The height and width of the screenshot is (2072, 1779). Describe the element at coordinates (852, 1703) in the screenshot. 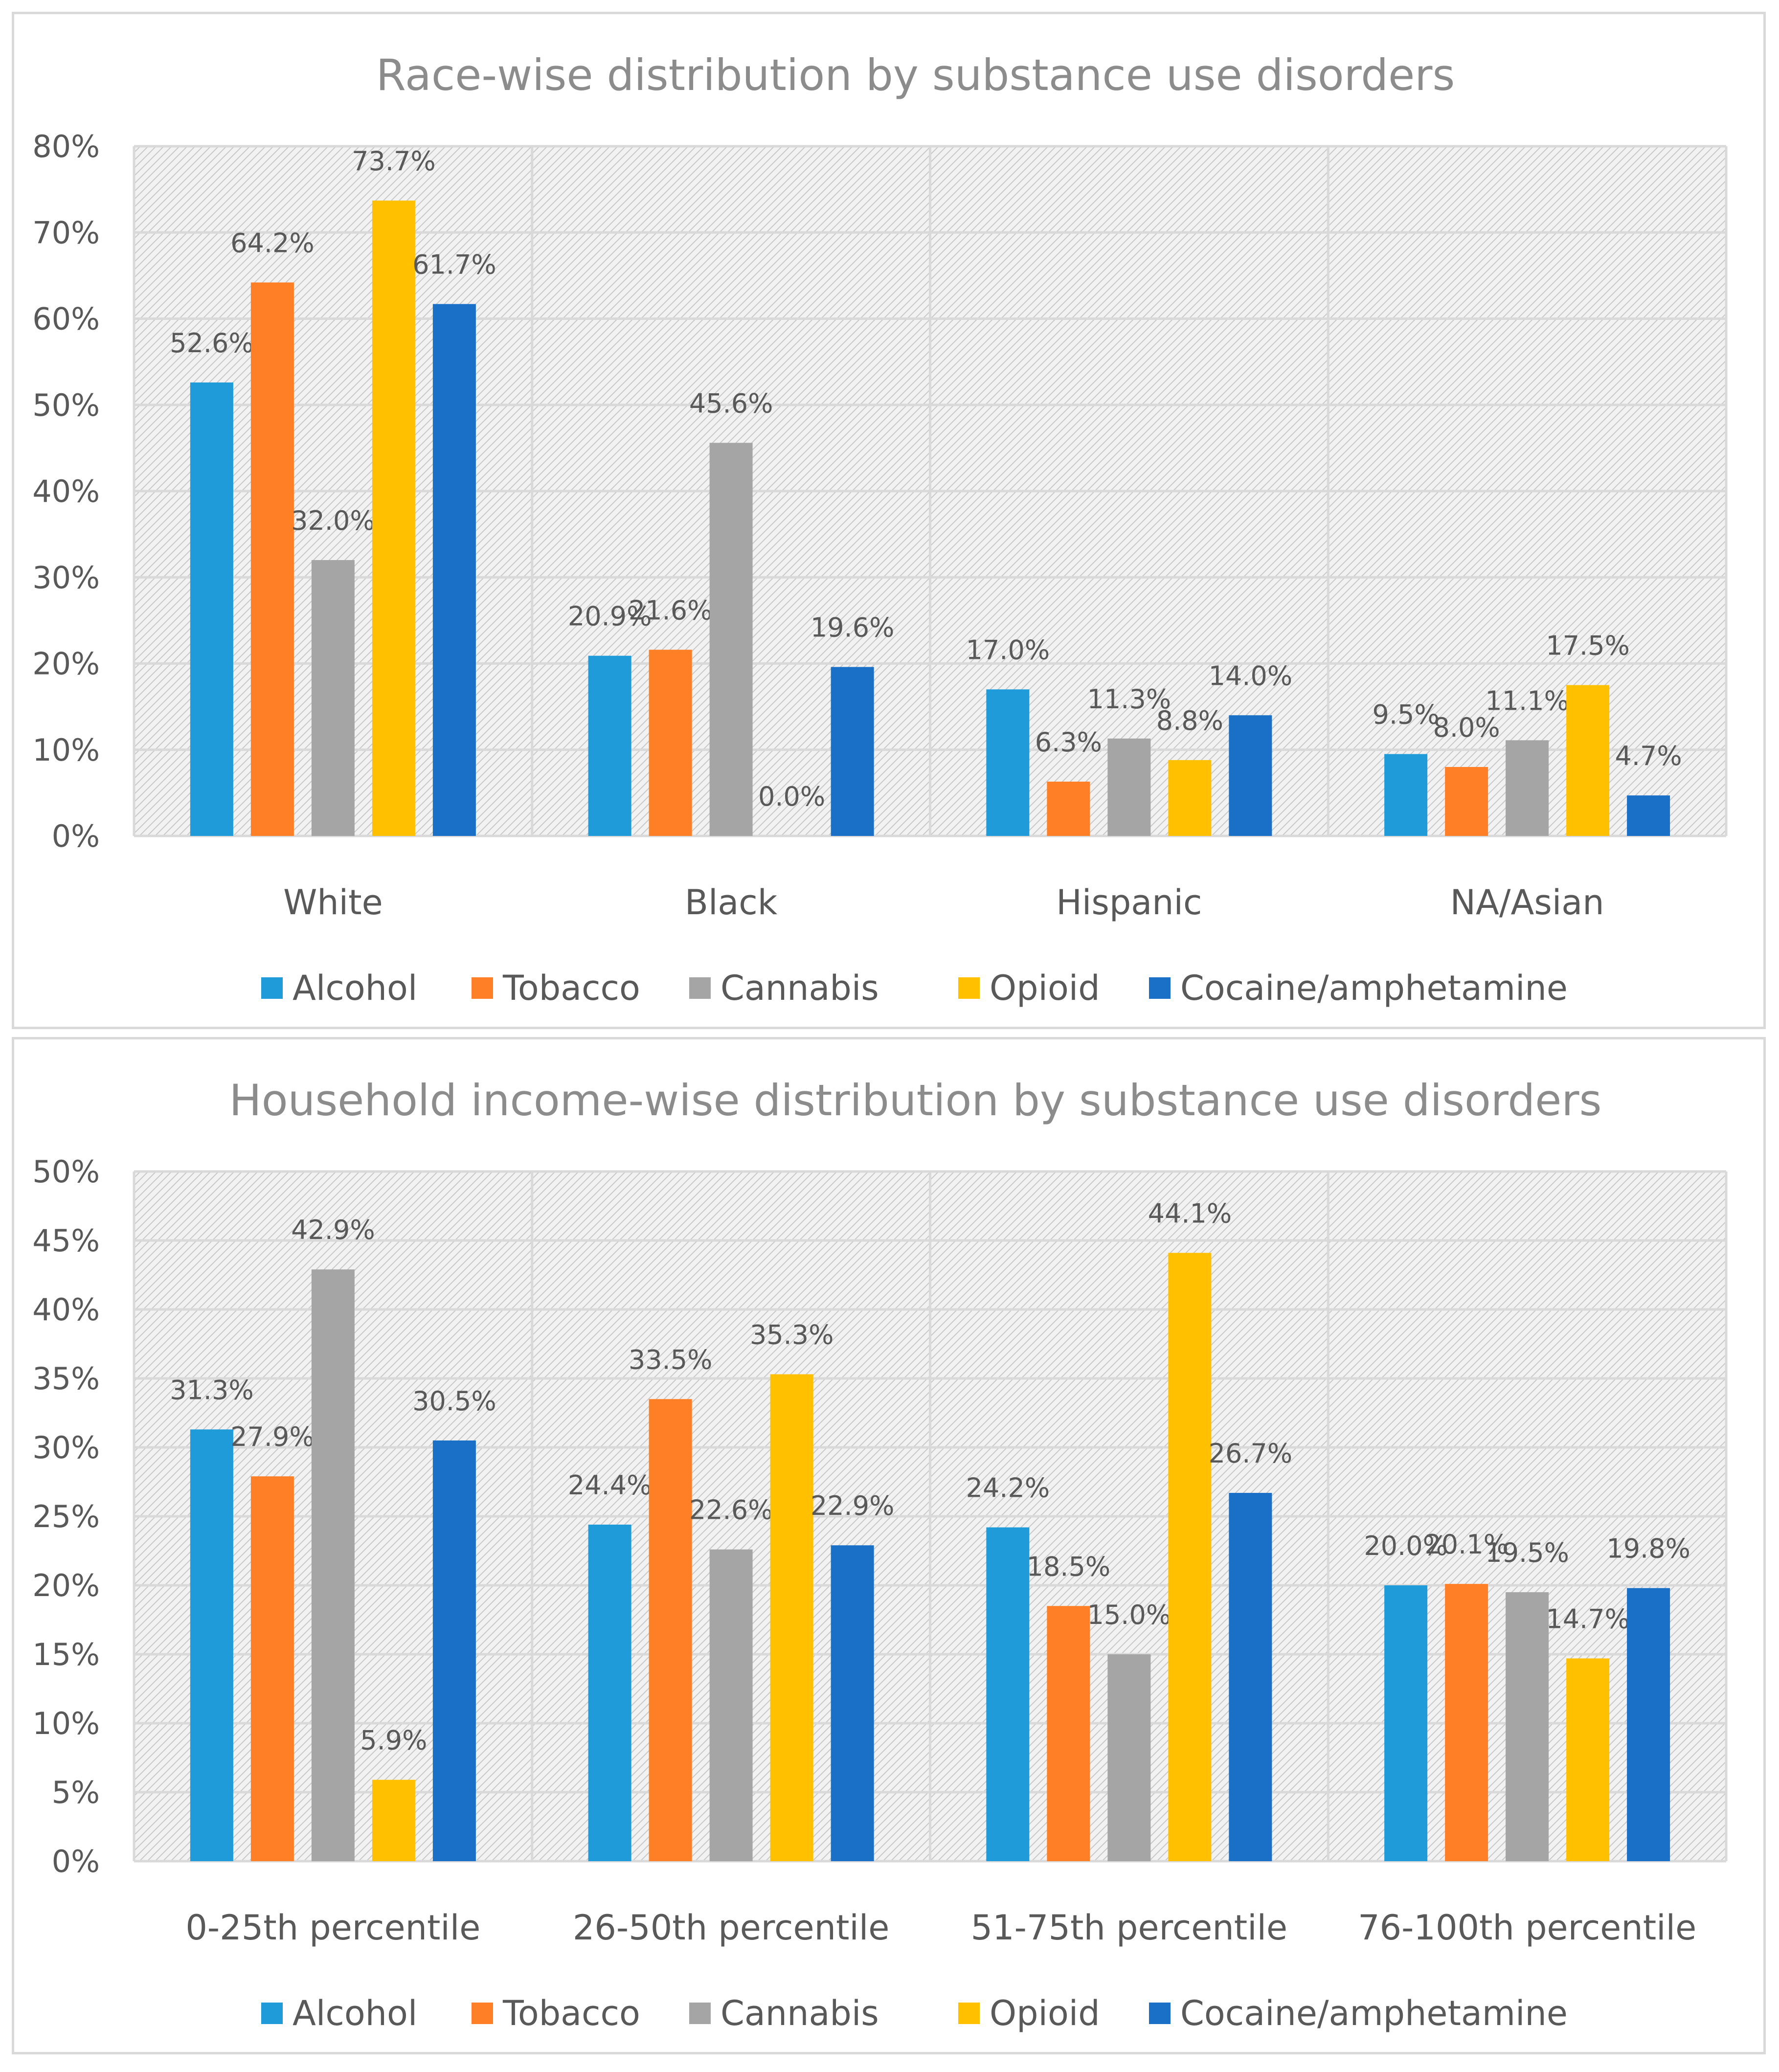

I see `bar-cocaine-amphetamine-26-50th-percentile` at that location.